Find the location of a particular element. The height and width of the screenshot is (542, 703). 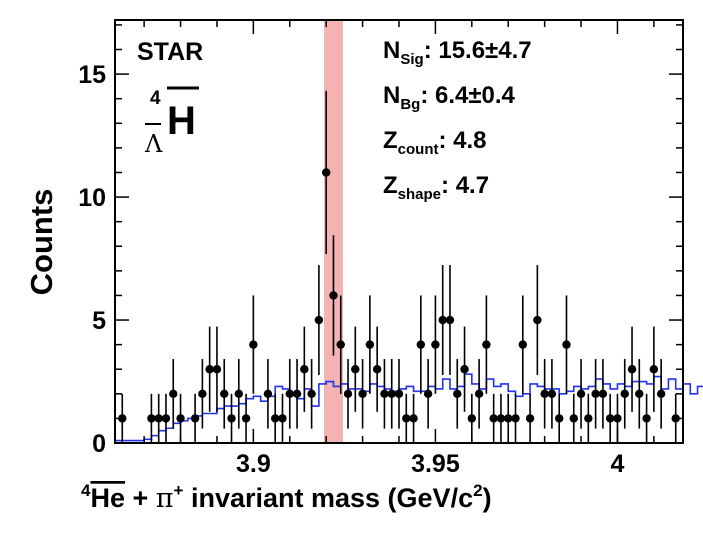

background-histogram-line is located at coordinates (409, 407).